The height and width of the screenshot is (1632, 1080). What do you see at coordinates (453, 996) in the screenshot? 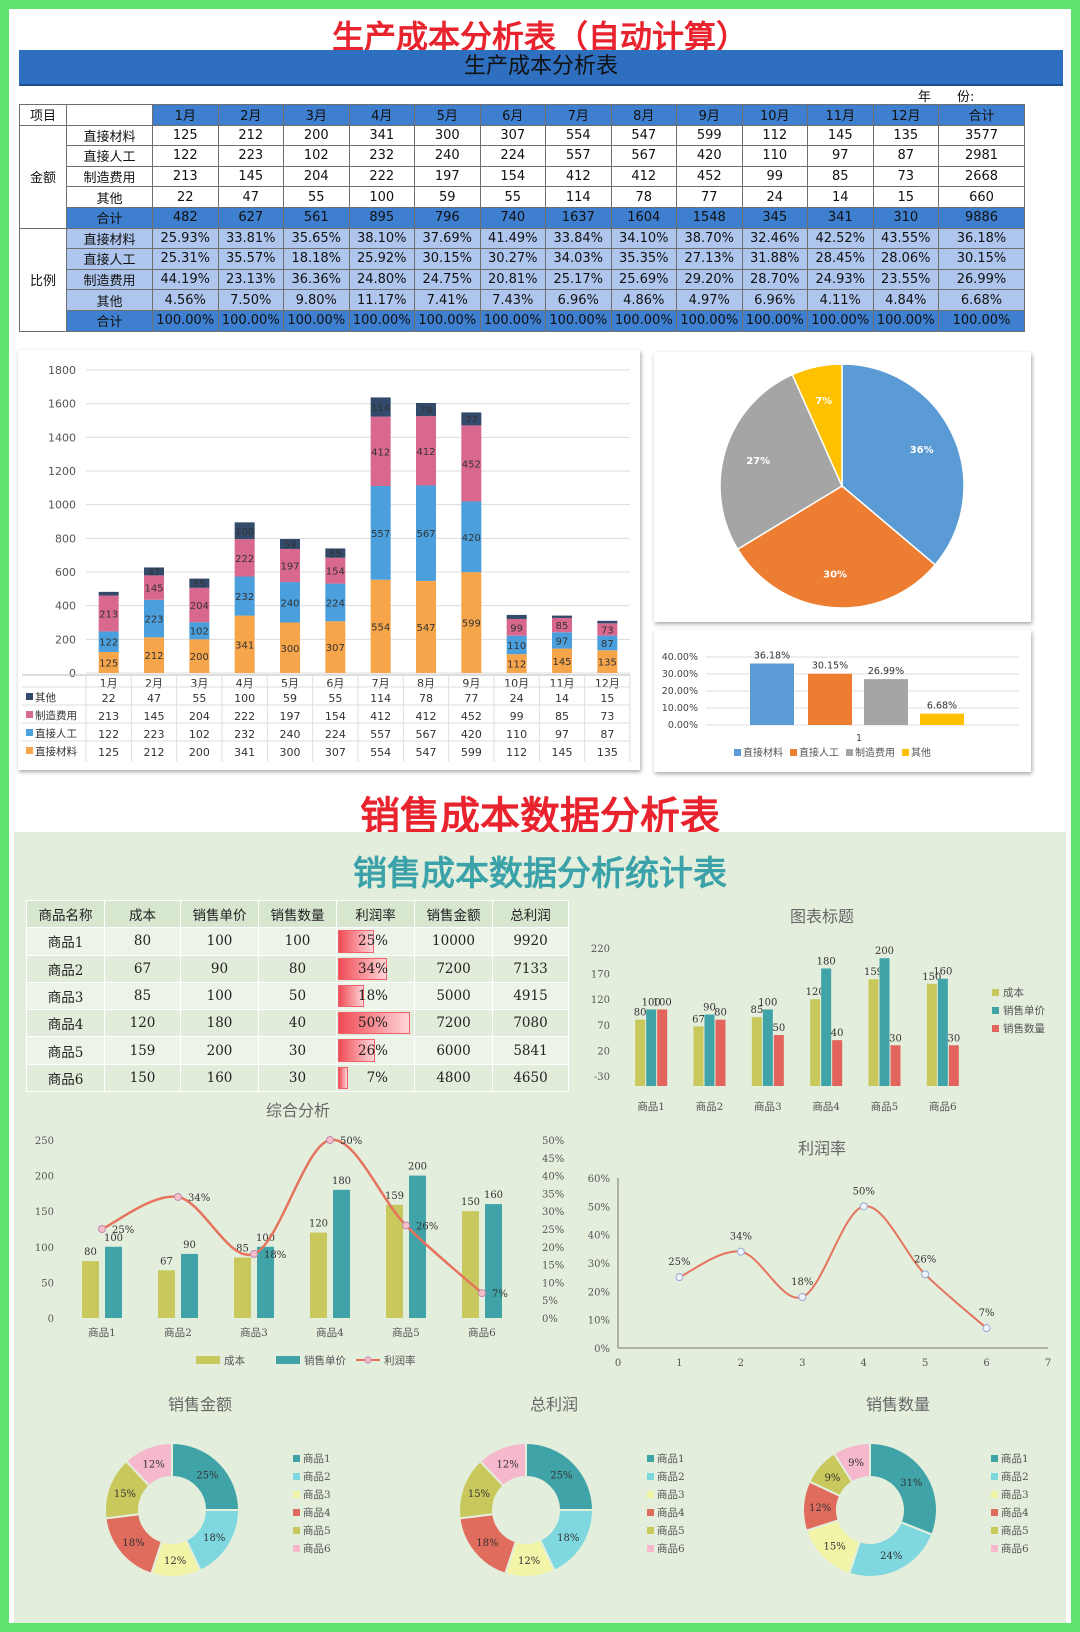
I see `amount-cell: 5000` at bounding box center [453, 996].